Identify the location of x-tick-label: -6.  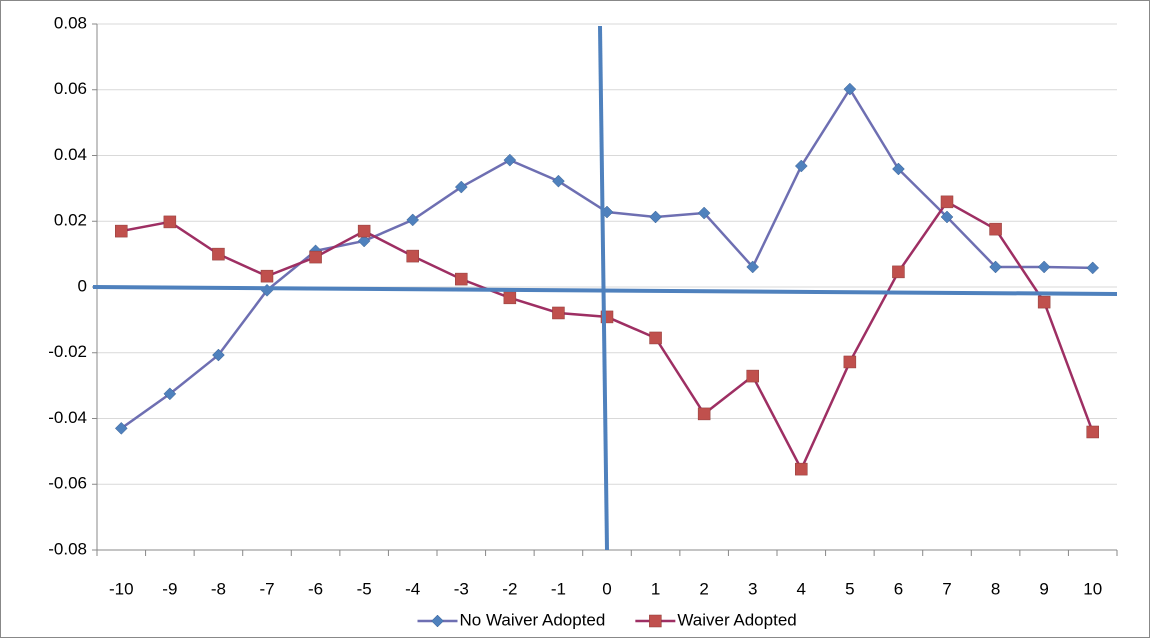
(315, 588).